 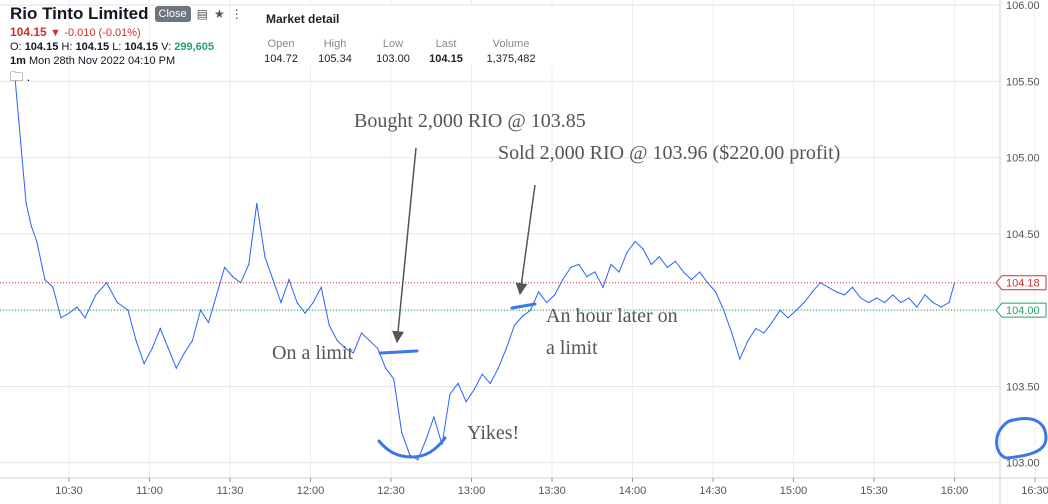 I want to click on more-icon: ⋮, so click(x=236, y=14).